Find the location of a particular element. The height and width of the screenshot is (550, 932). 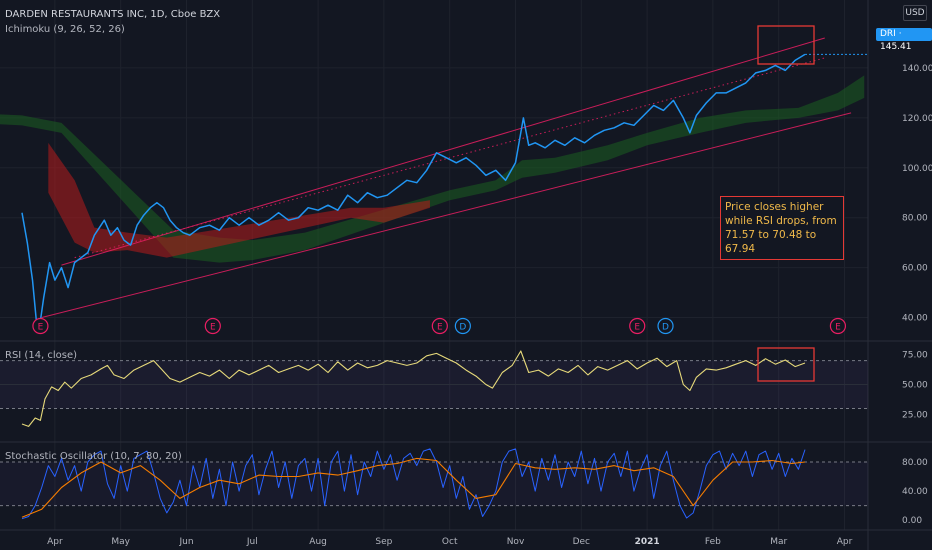

rsi-axis-tick: 75.00 is located at coordinates (915, 356).